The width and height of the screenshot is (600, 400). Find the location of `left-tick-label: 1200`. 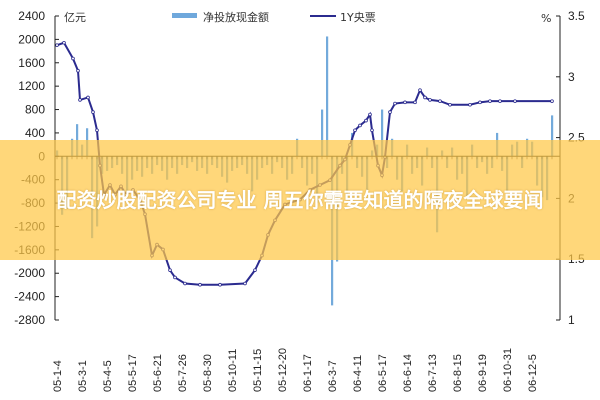

left-tick-label: 1200 is located at coordinates (31, 86).